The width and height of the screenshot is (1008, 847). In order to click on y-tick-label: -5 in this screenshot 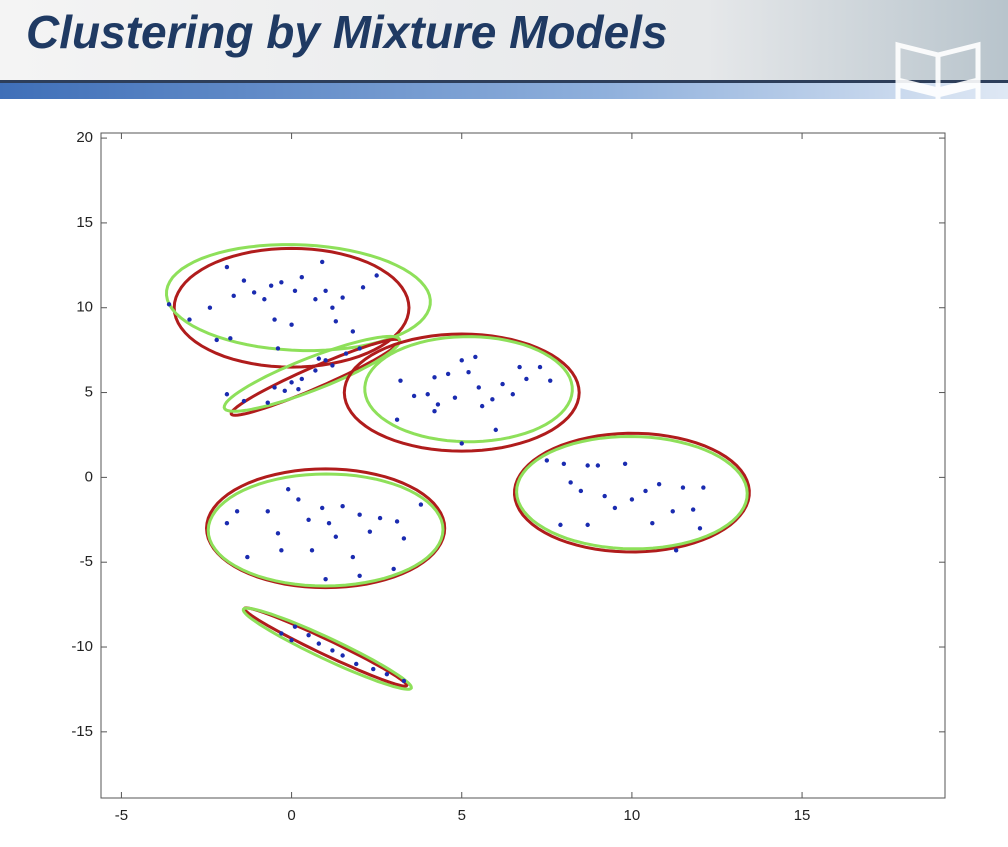, I will do `click(86, 561)`.